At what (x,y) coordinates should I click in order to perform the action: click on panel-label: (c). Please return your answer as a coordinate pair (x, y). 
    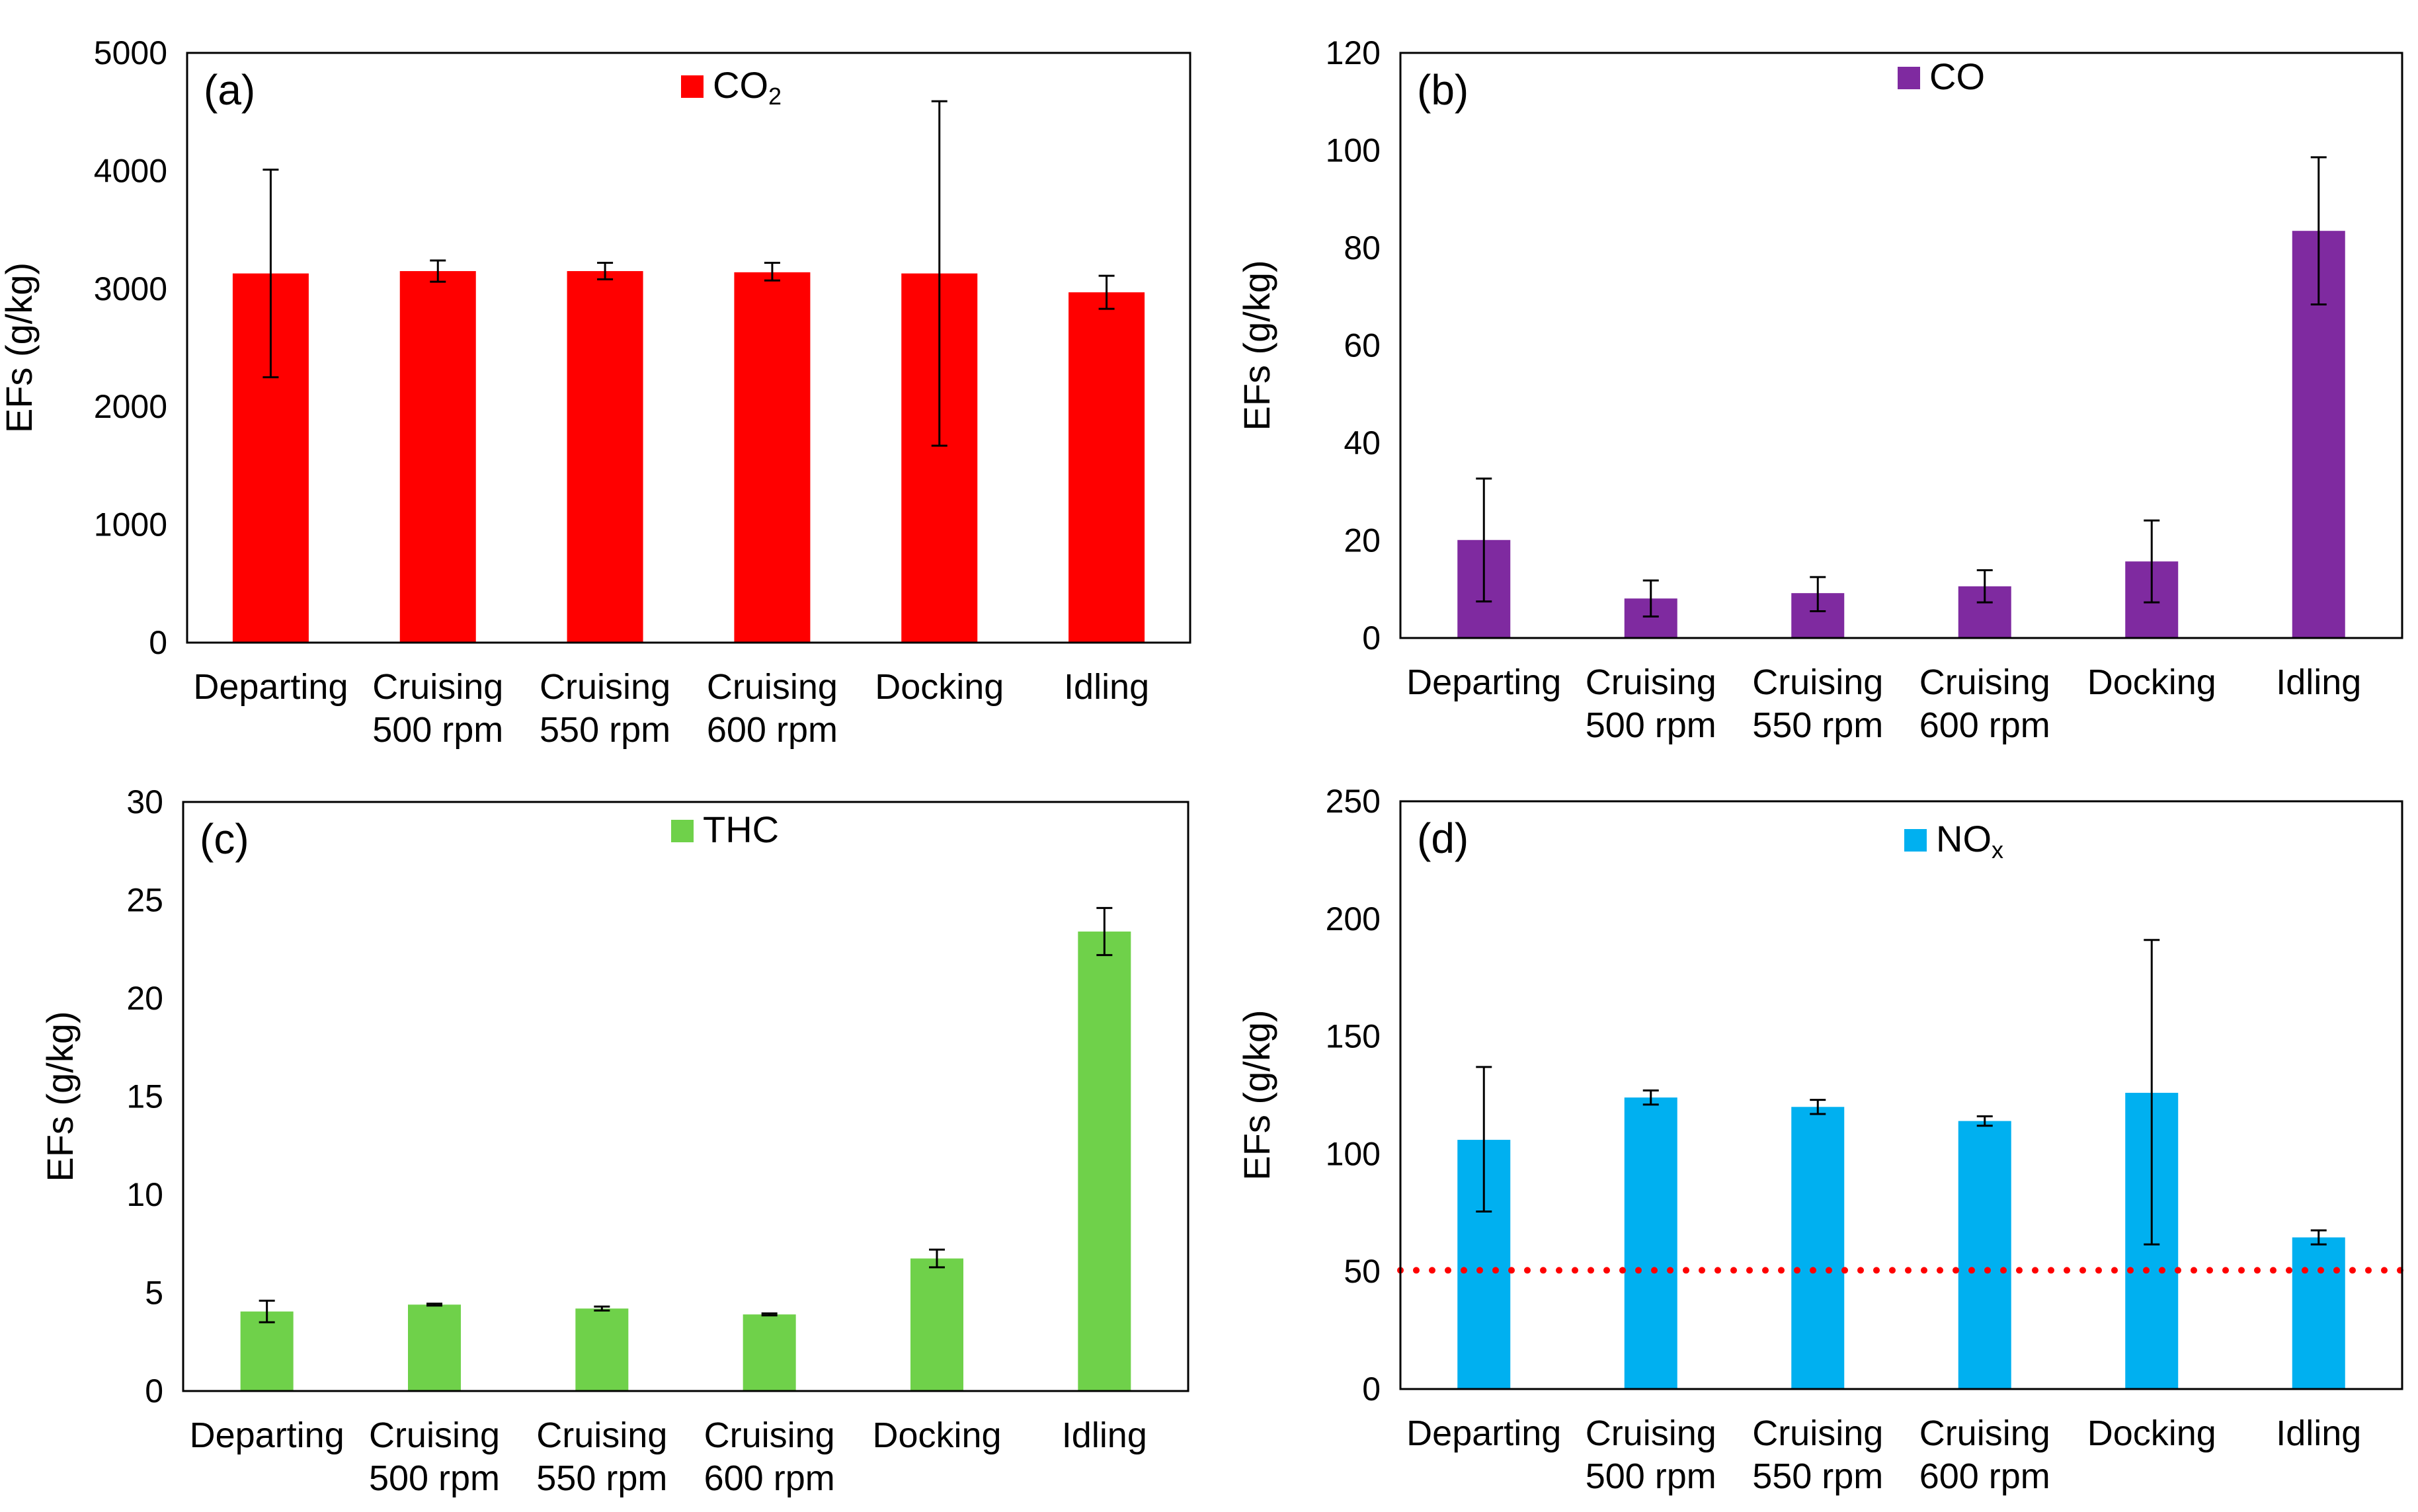
    Looking at the image, I should click on (224, 839).